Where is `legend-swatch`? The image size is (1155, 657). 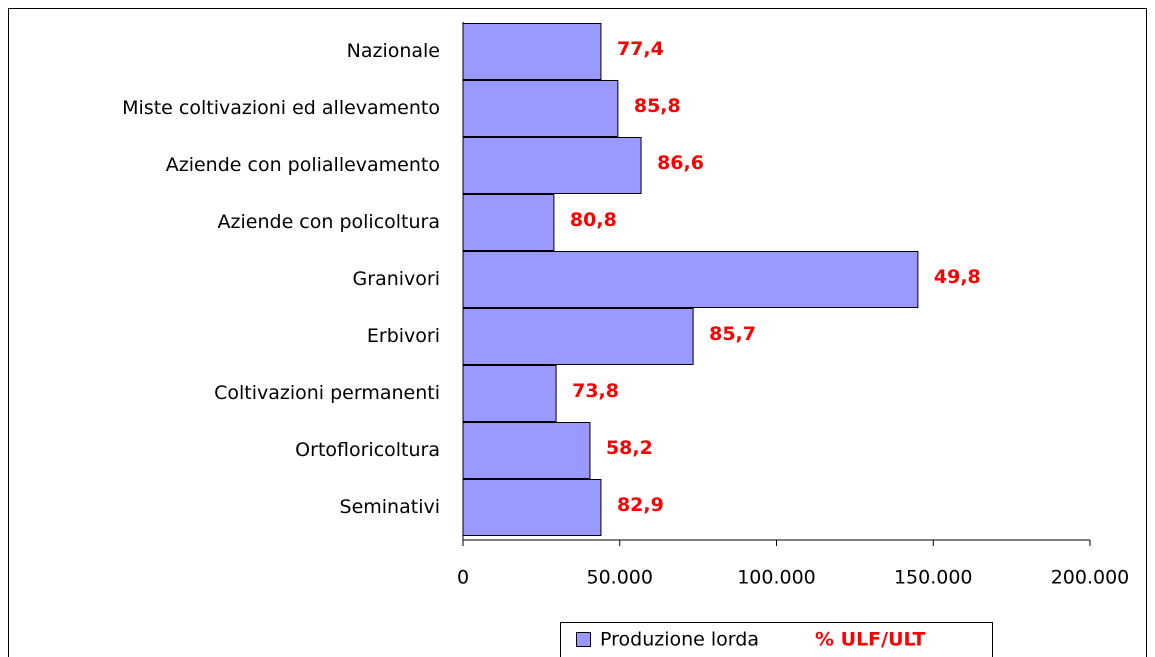 legend-swatch is located at coordinates (583, 639).